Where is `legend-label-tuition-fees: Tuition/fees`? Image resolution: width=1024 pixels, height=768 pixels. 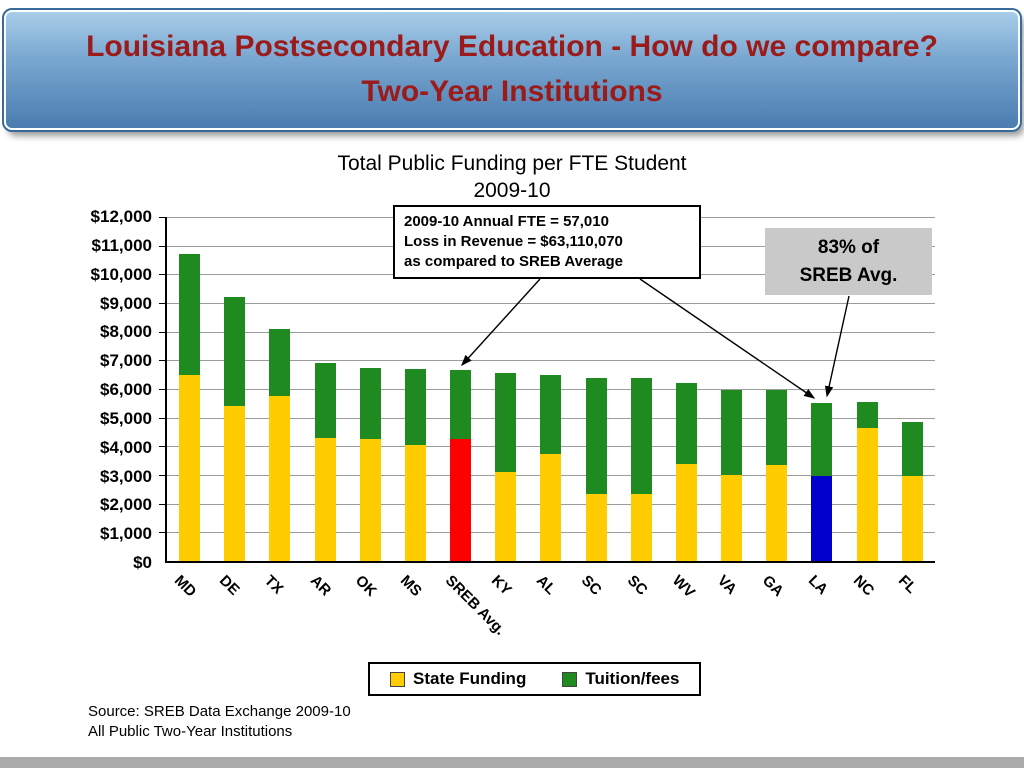 legend-label-tuition-fees: Tuition/fees is located at coordinates (632, 678).